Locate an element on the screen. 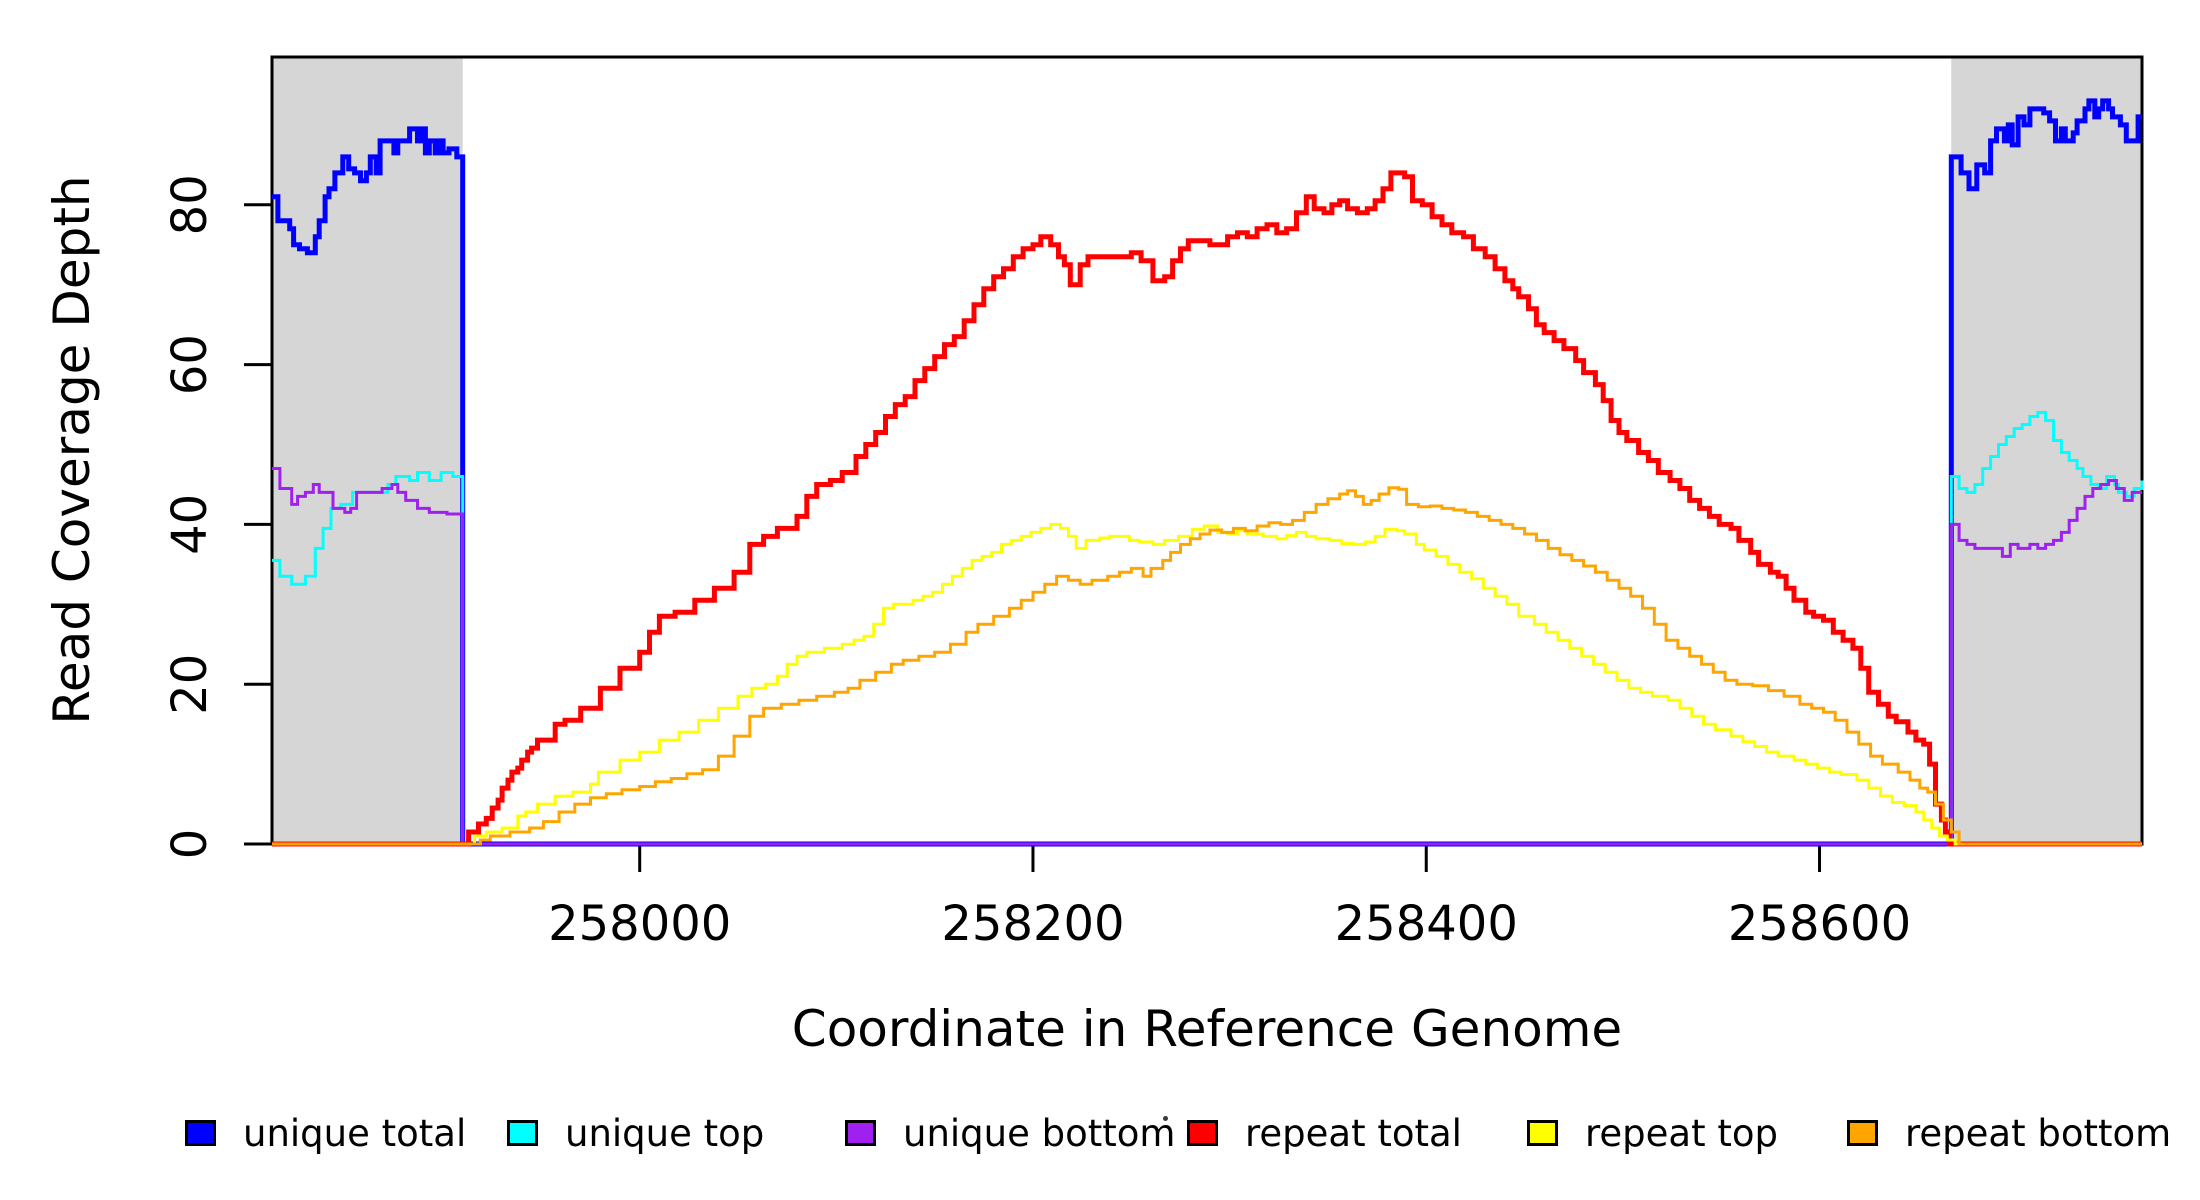  legend-item-unique-bottom: unique bottom is located at coordinates (1010, 1133).